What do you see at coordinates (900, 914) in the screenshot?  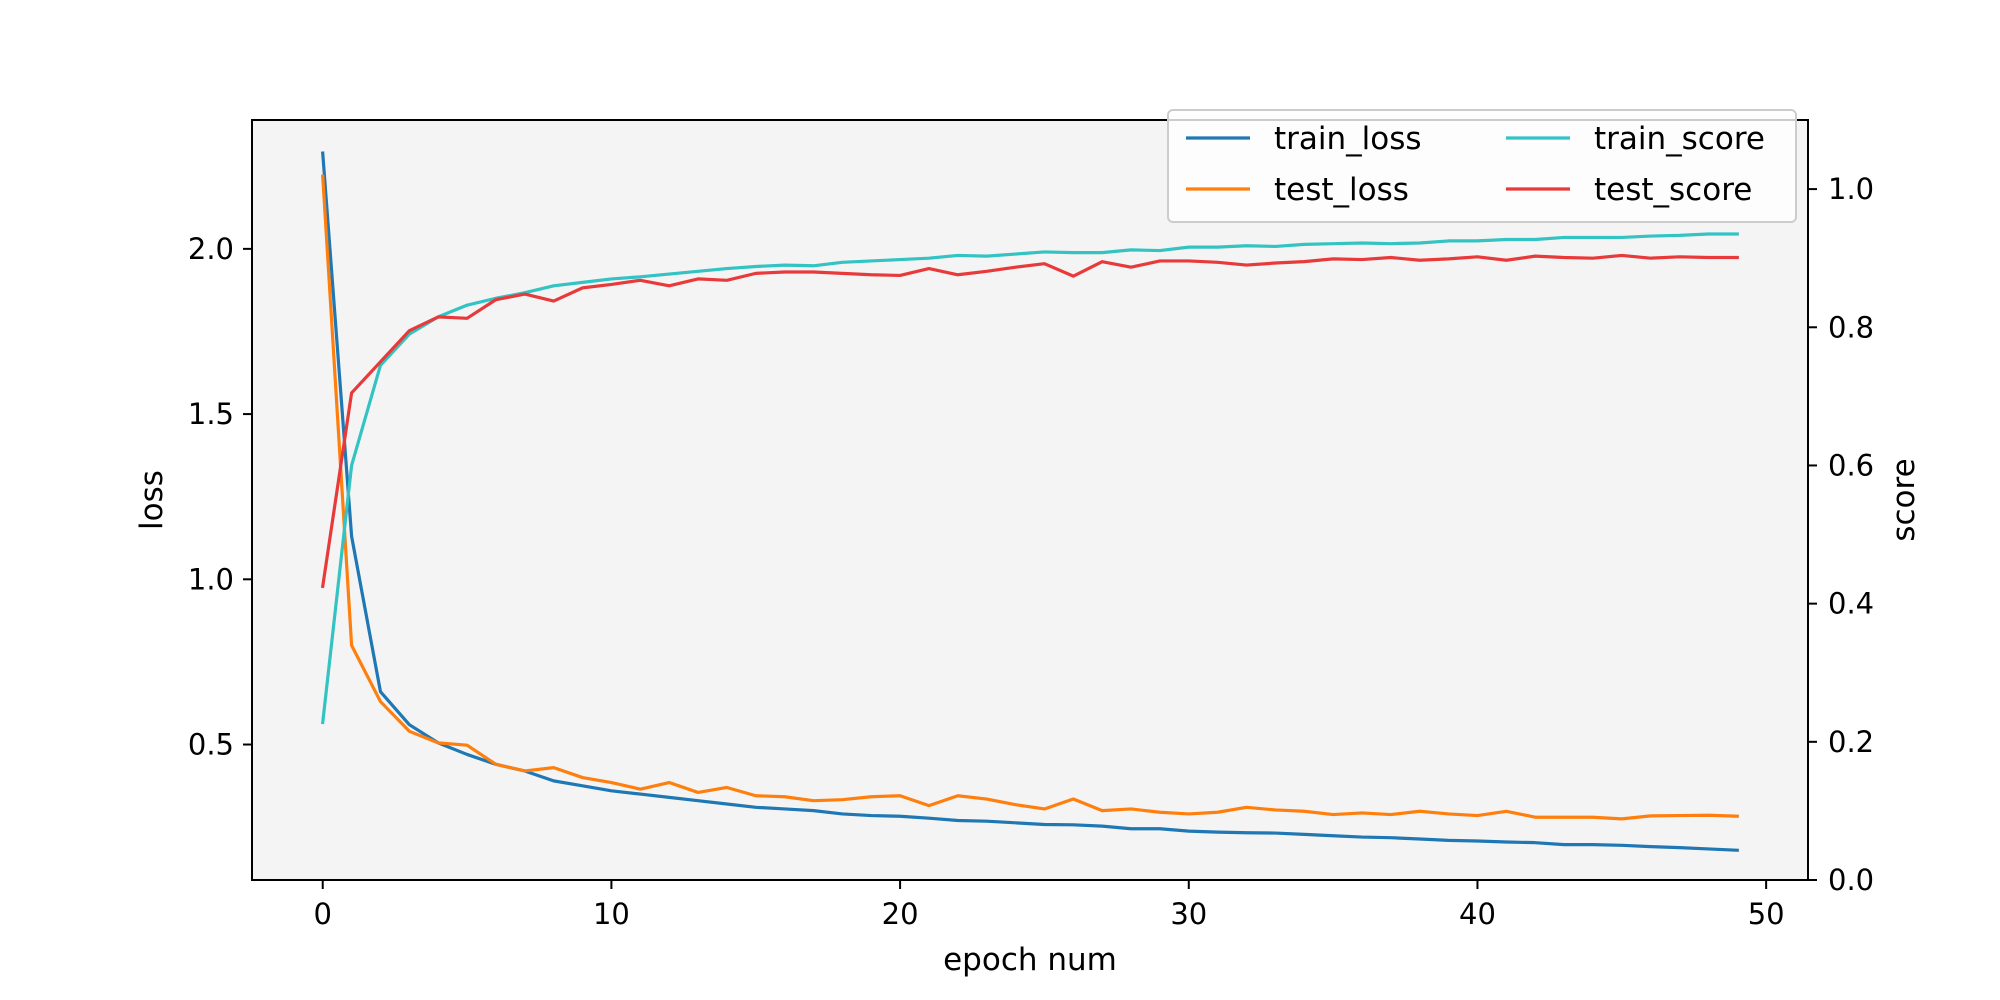 I see `x-tick-label: 20` at bounding box center [900, 914].